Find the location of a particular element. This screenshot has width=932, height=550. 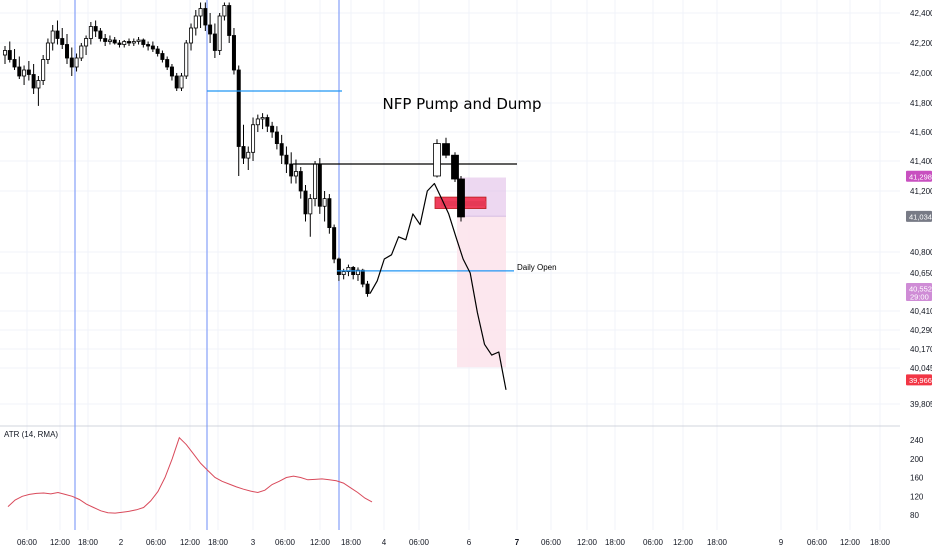

y-tick-label: 41,600 is located at coordinates (921, 132).